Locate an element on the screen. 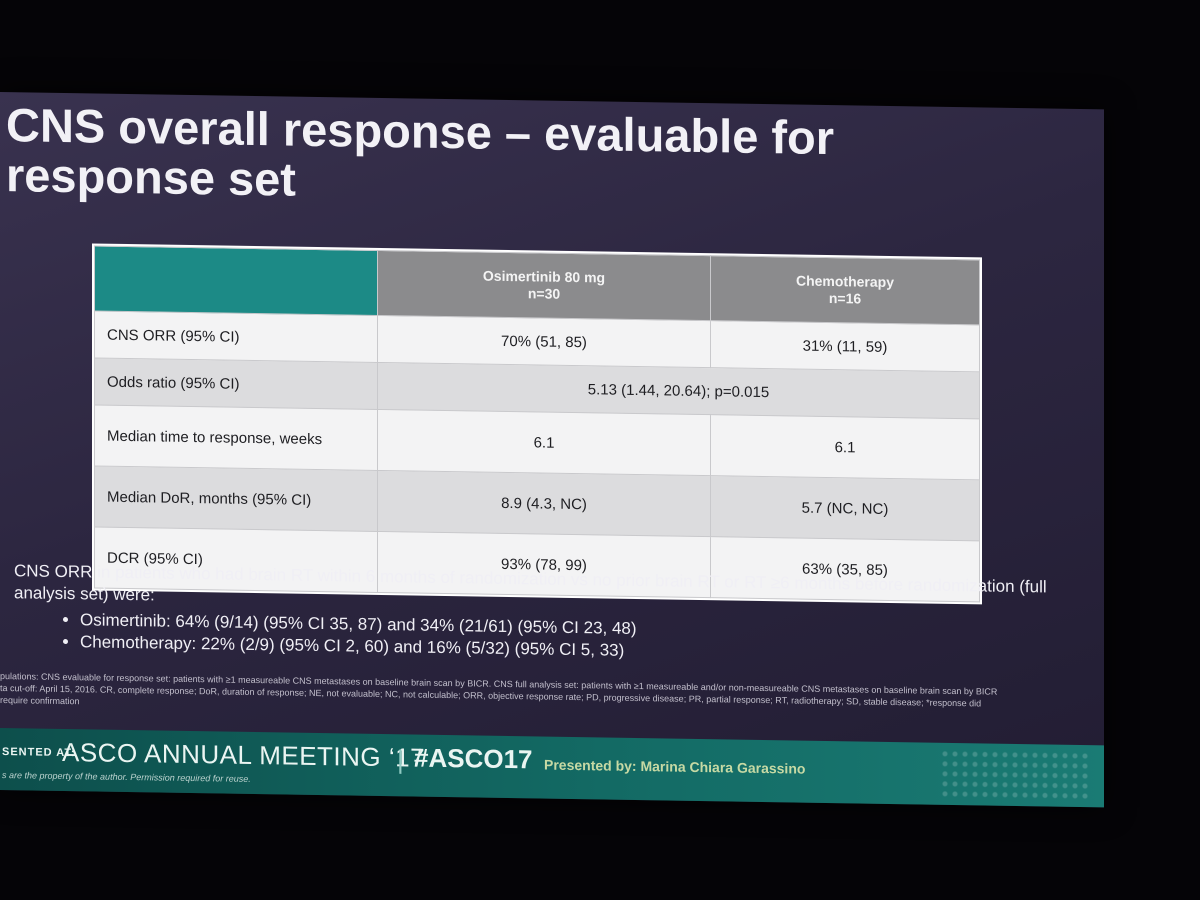  row-label: Median time to response, weeks is located at coordinates (236, 437).